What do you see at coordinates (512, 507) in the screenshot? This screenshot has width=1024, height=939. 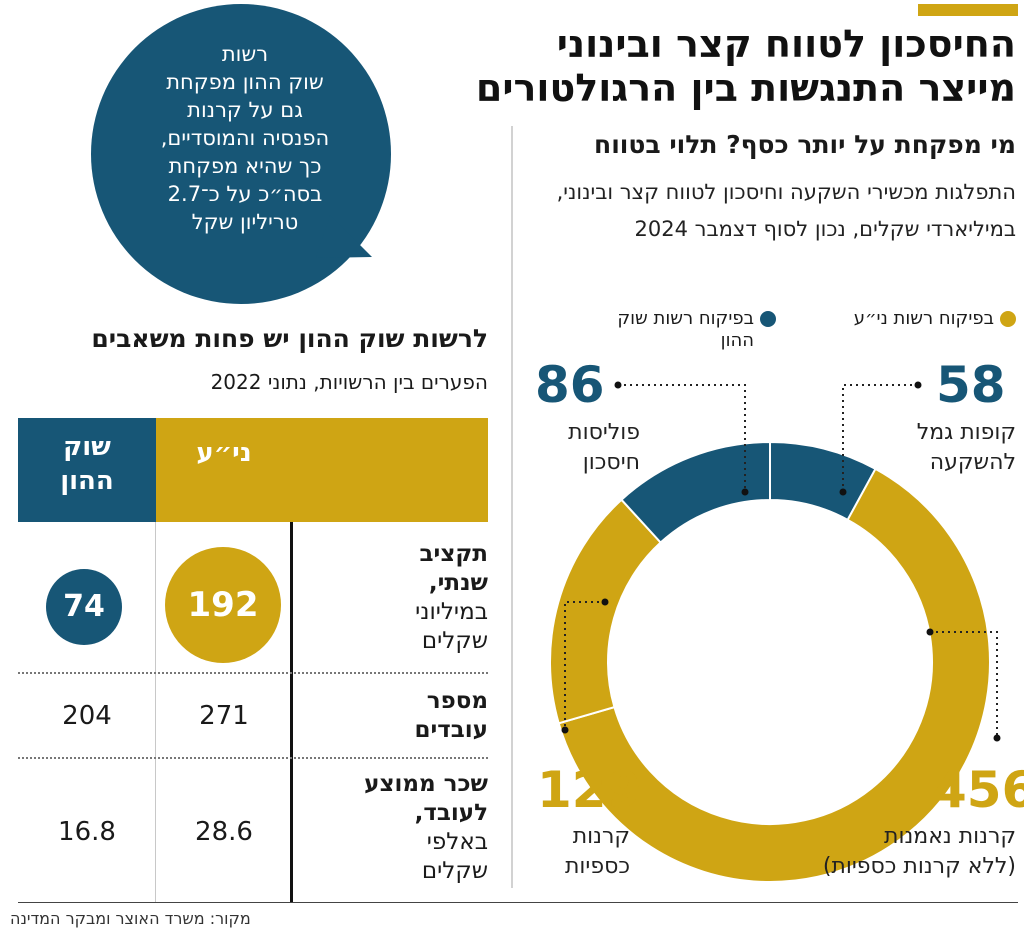 I see `section-divider` at bounding box center [512, 507].